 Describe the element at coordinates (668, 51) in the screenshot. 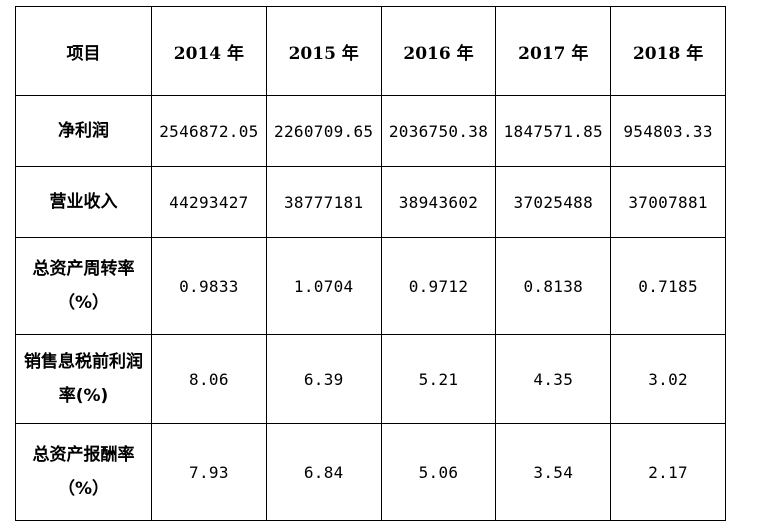

I see `header-cell-2018: 2018 年` at that location.